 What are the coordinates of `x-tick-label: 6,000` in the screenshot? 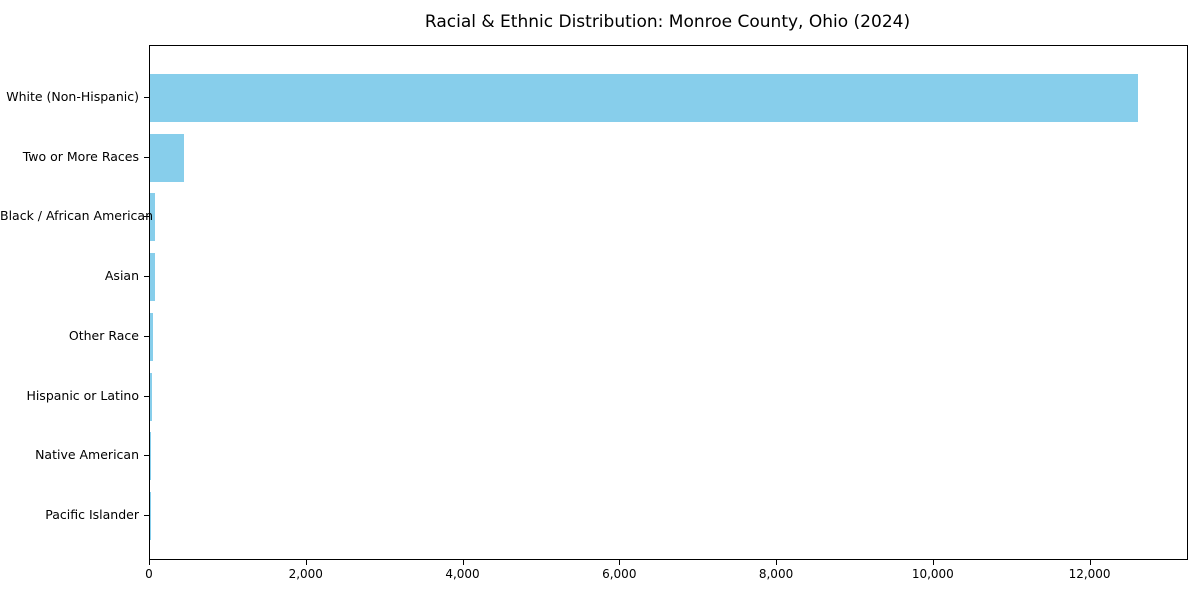 It's located at (619, 574).